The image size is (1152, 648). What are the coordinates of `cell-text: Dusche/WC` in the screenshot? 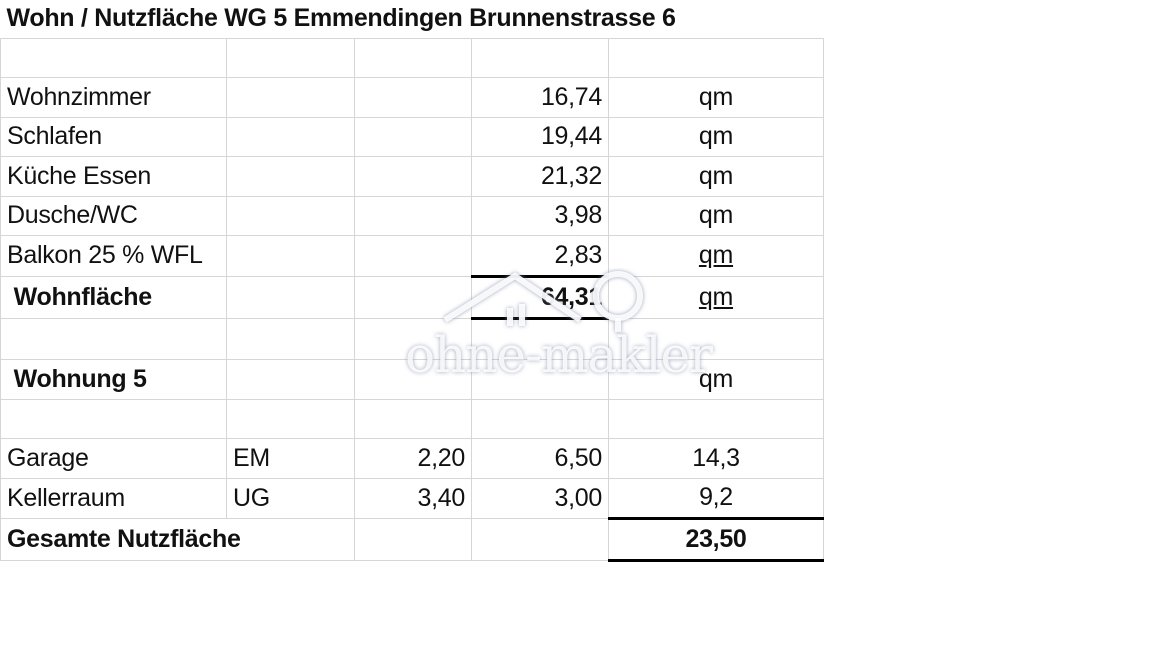 It's located at (72, 215).